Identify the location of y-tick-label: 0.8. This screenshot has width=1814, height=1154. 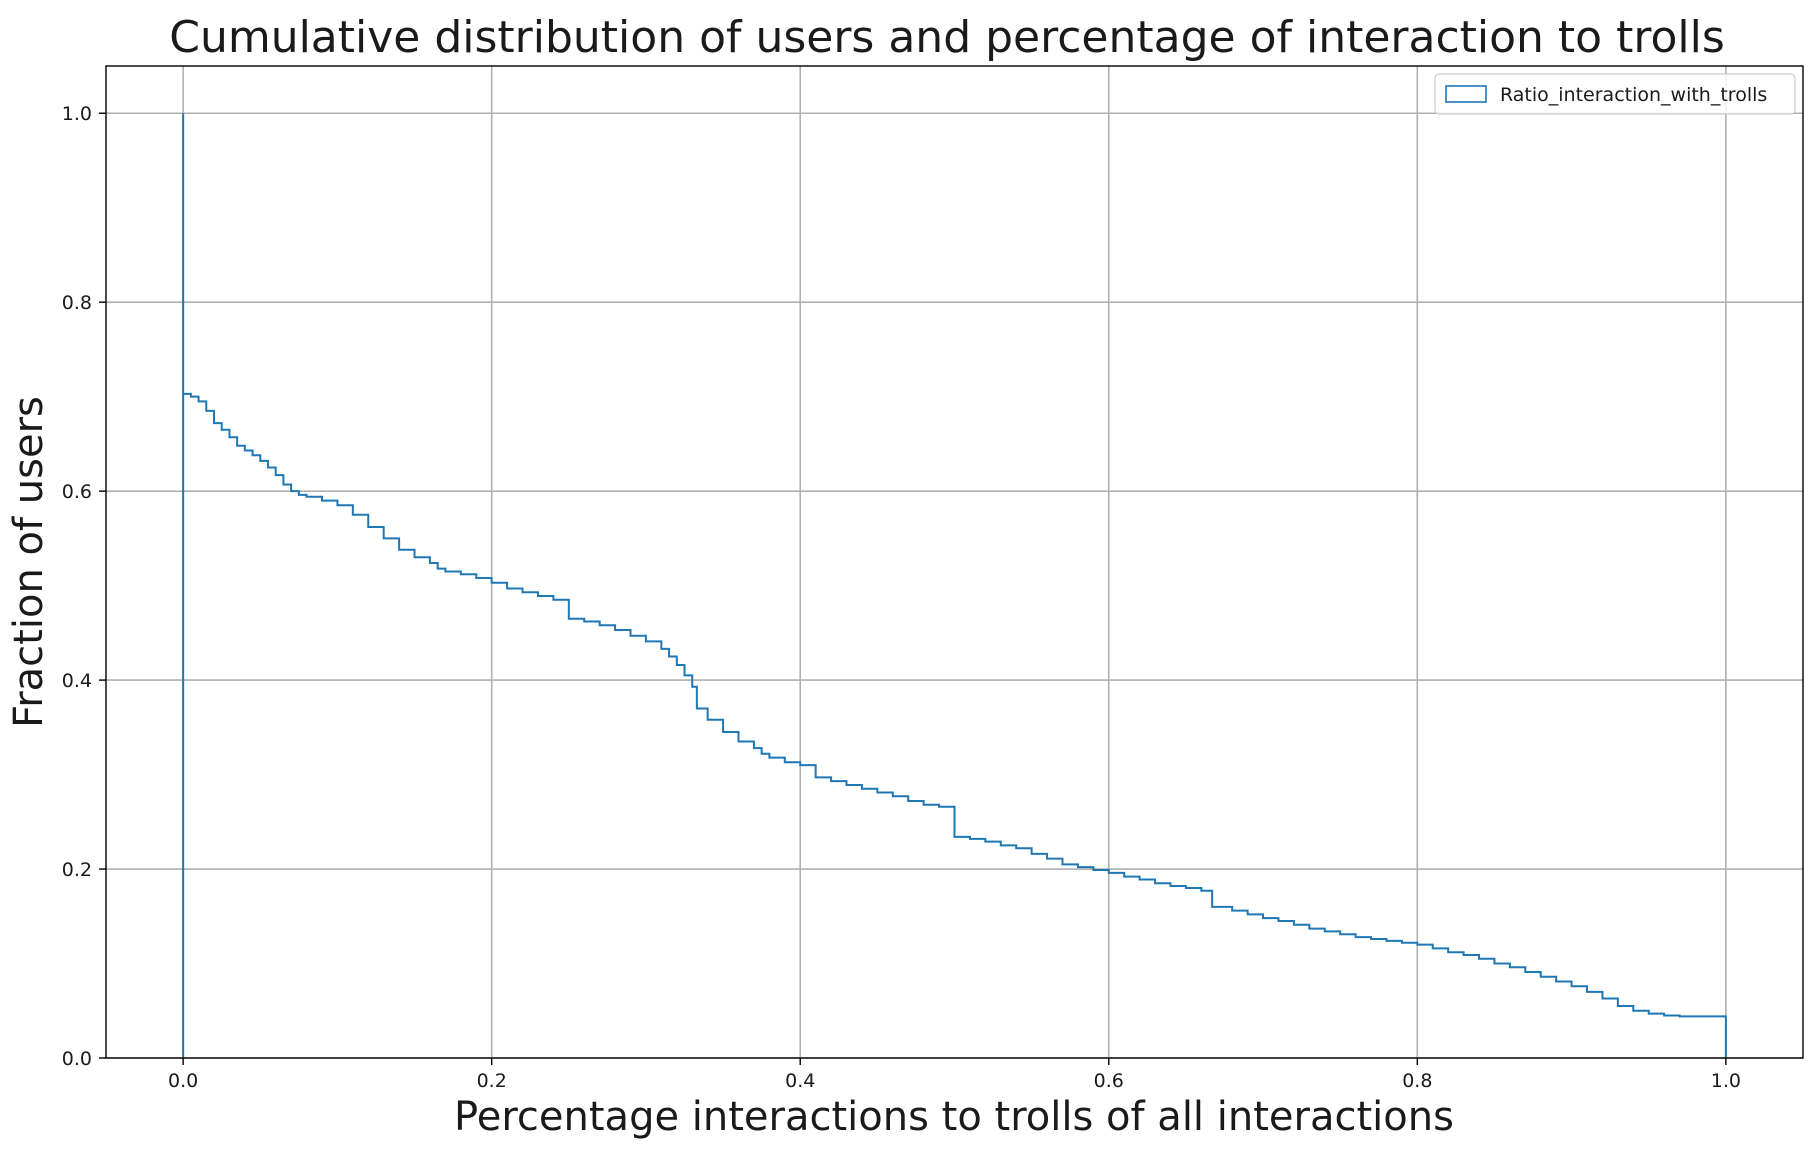
(77, 303).